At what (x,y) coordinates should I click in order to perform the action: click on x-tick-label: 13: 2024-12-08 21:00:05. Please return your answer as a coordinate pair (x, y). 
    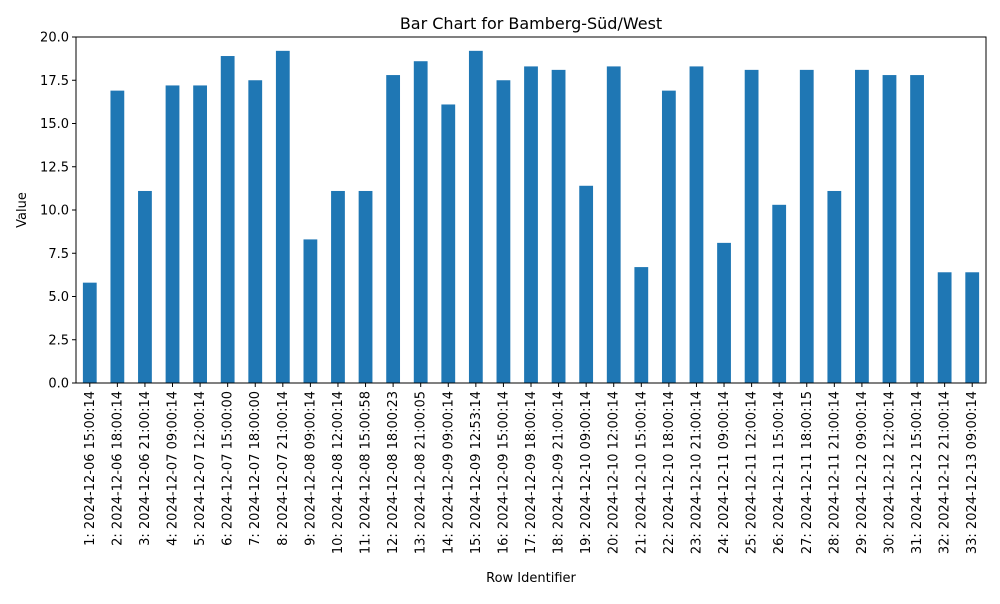
    Looking at the image, I should click on (421, 472).